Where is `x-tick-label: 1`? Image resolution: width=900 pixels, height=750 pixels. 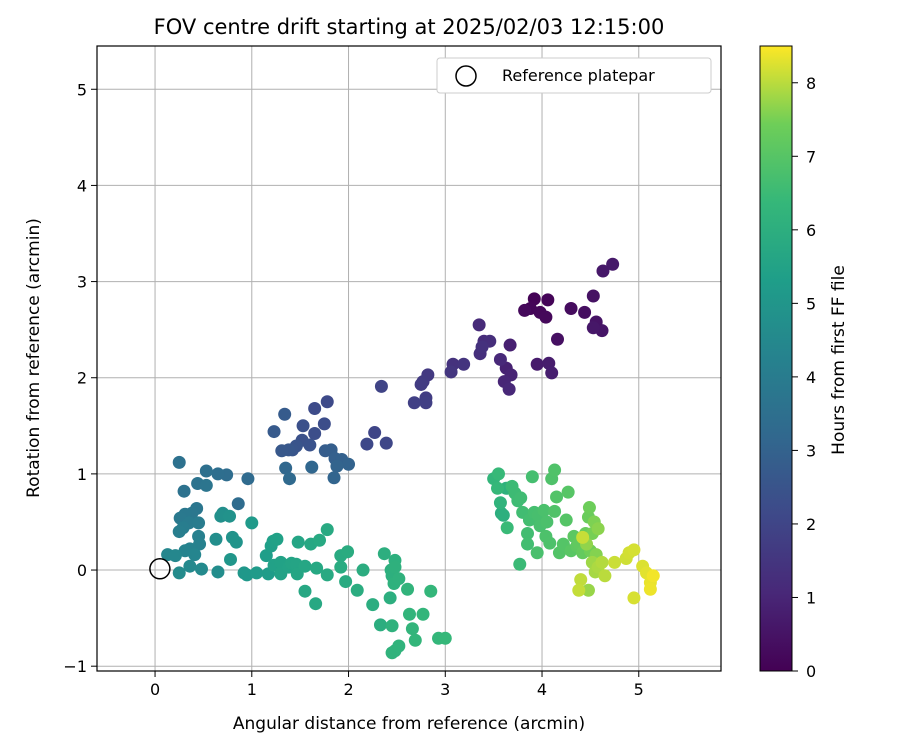 x-tick-label: 1 is located at coordinates (252, 689).